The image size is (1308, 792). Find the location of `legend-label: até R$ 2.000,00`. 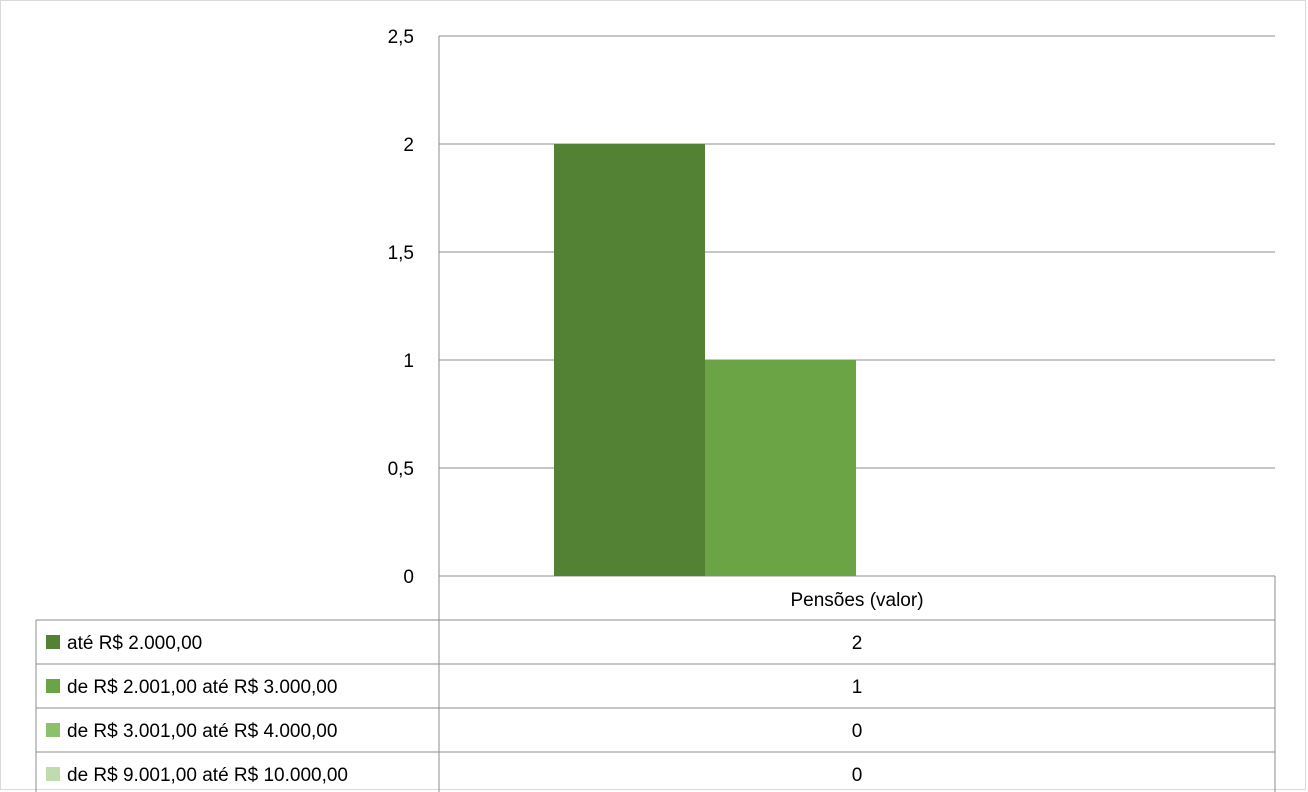

legend-label: até R$ 2.000,00 is located at coordinates (134, 643).